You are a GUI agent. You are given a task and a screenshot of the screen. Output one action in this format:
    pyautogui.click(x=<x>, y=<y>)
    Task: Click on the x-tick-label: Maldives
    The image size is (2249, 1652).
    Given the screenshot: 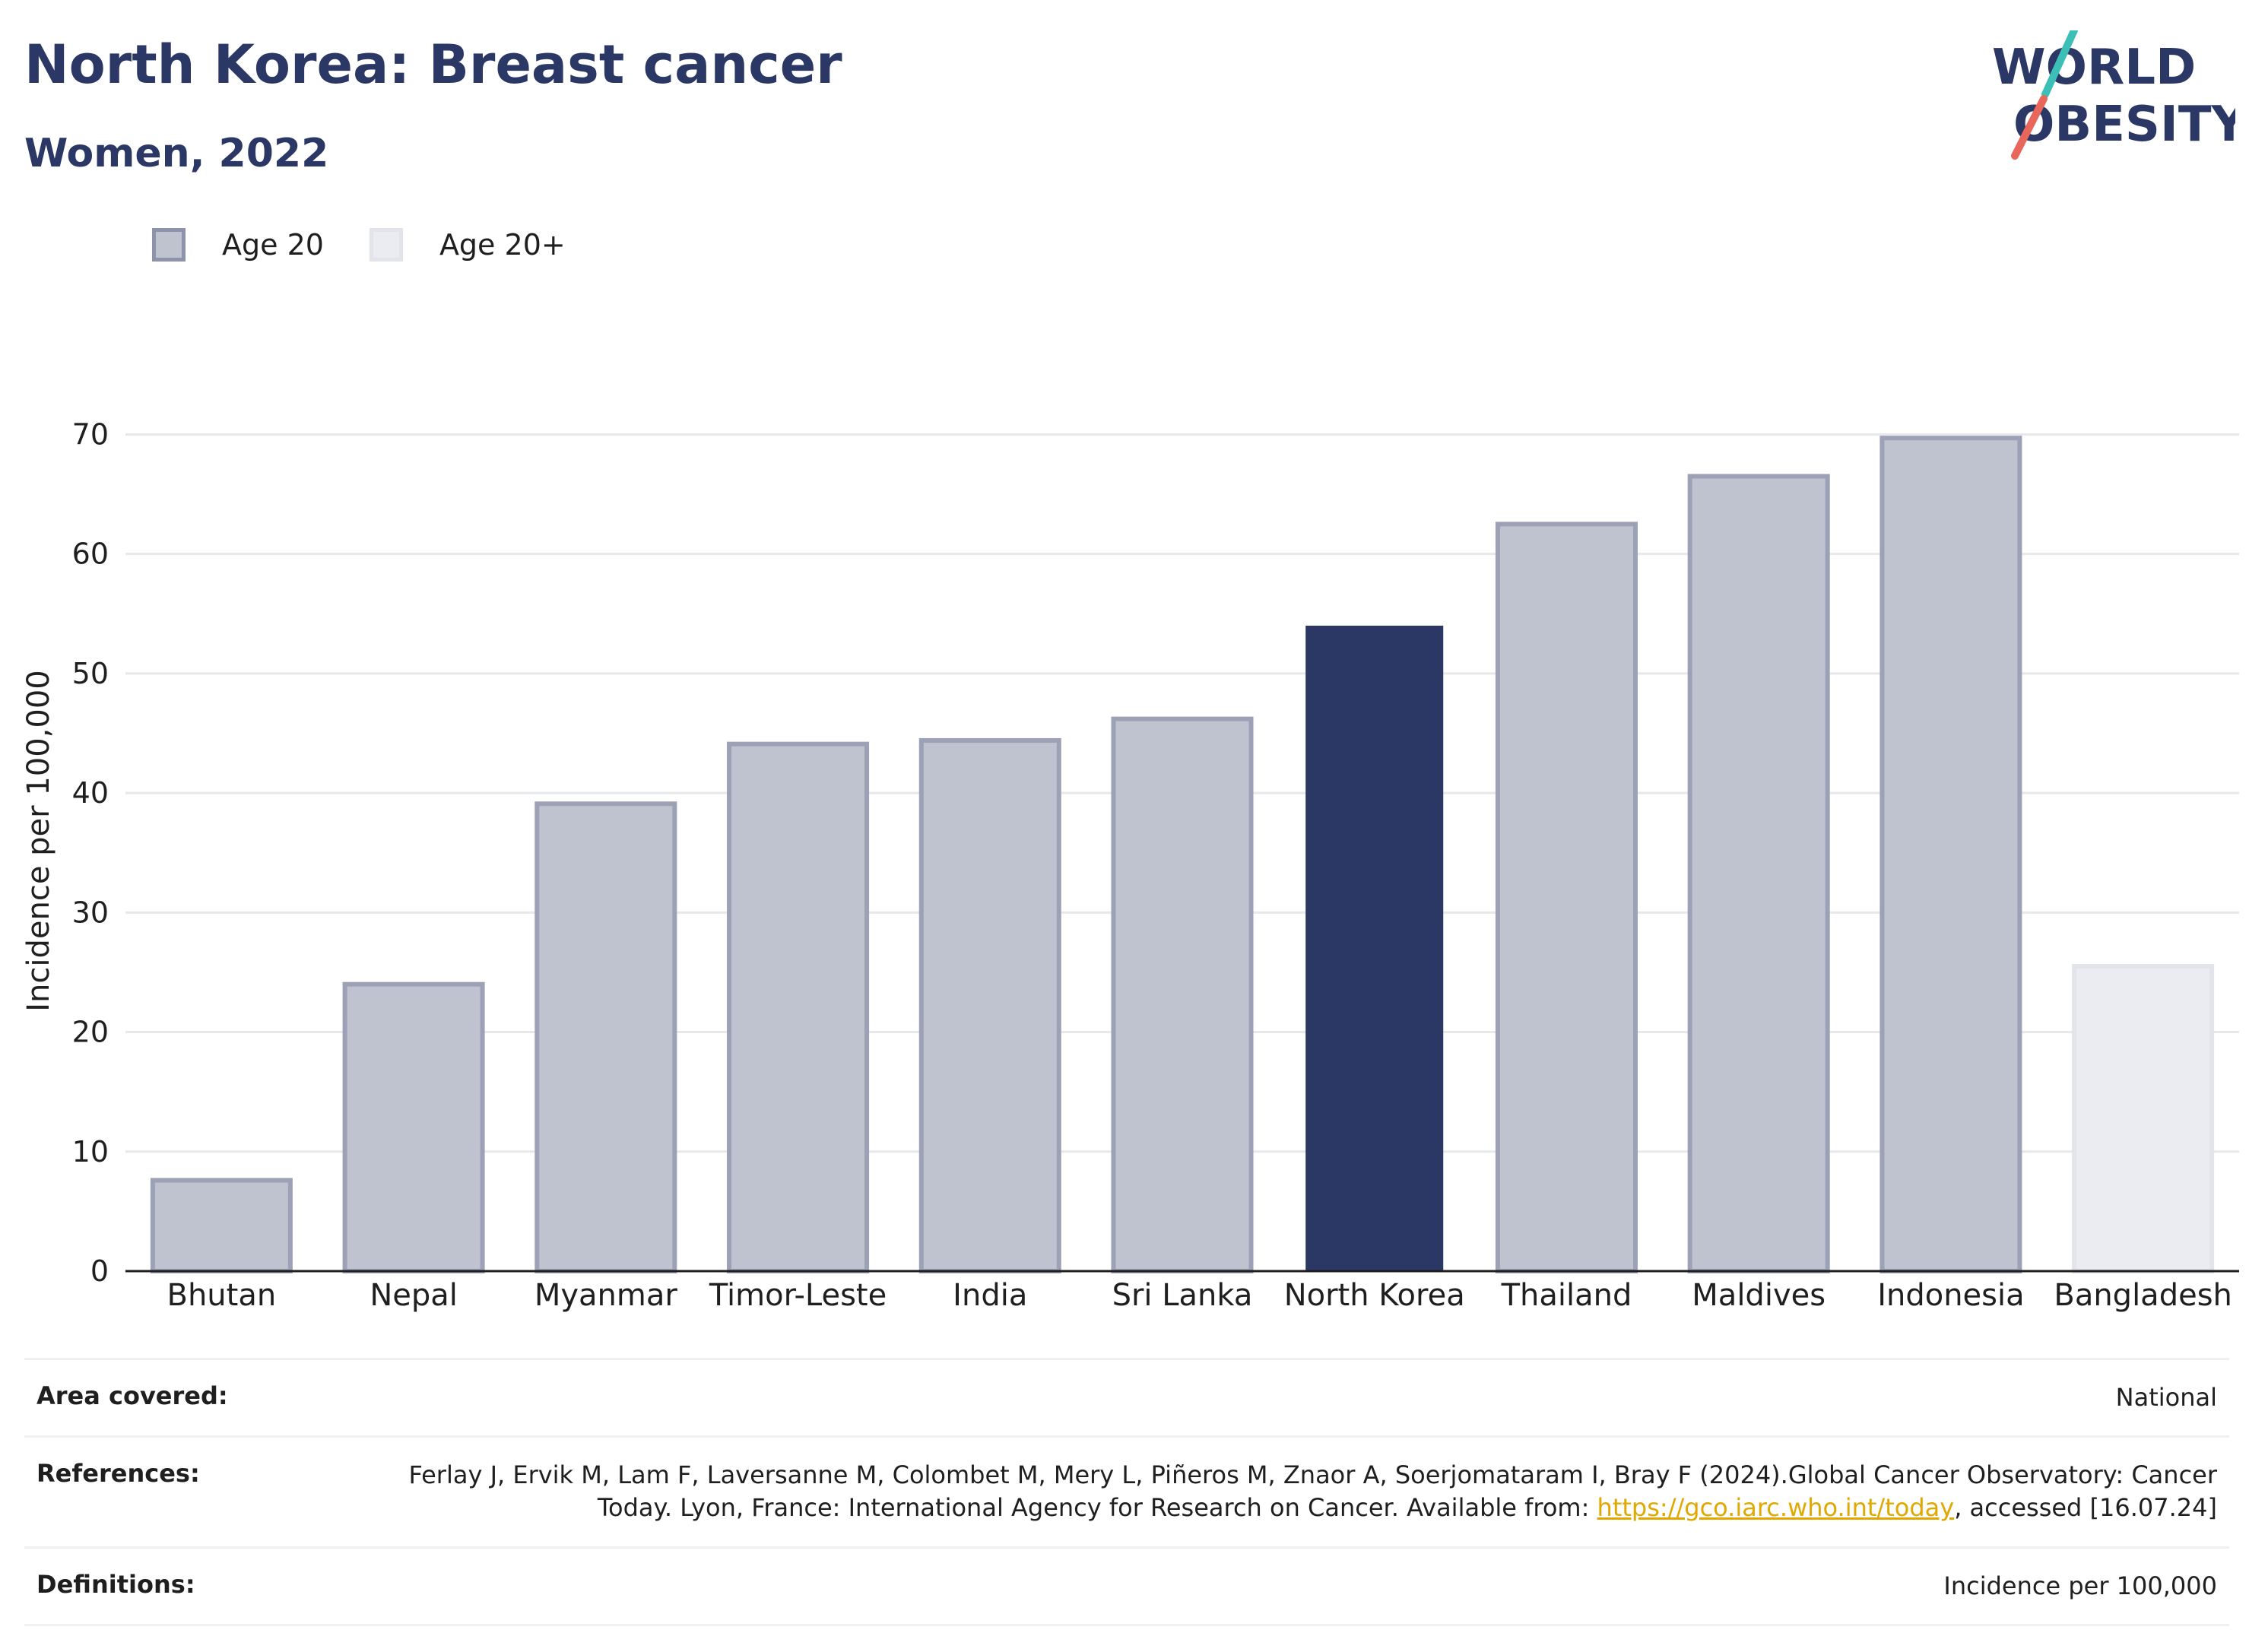 What is the action you would take?
    pyautogui.click(x=1759, y=1295)
    